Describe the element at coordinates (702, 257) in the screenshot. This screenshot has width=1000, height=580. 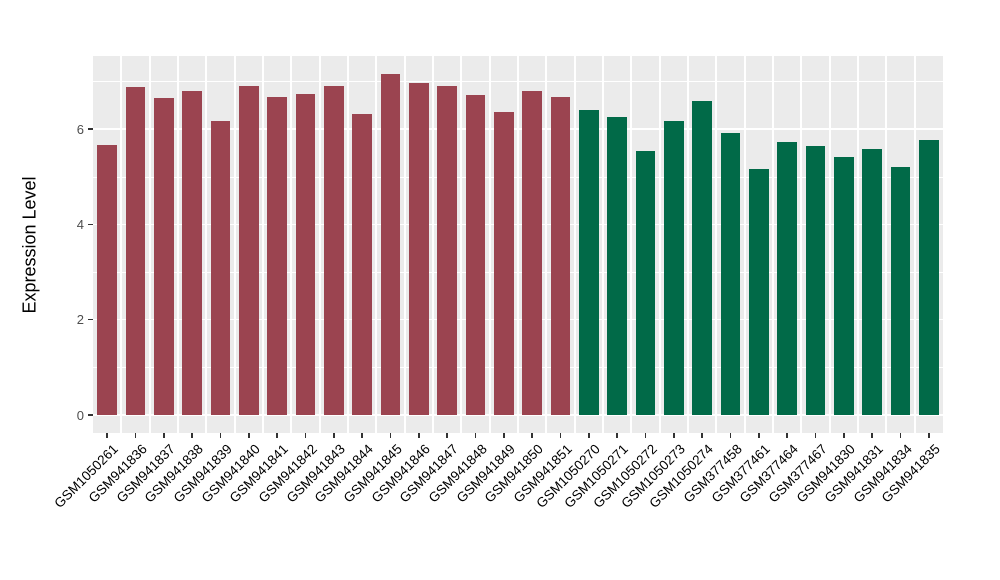
I see `bar-GSM1050274` at that location.